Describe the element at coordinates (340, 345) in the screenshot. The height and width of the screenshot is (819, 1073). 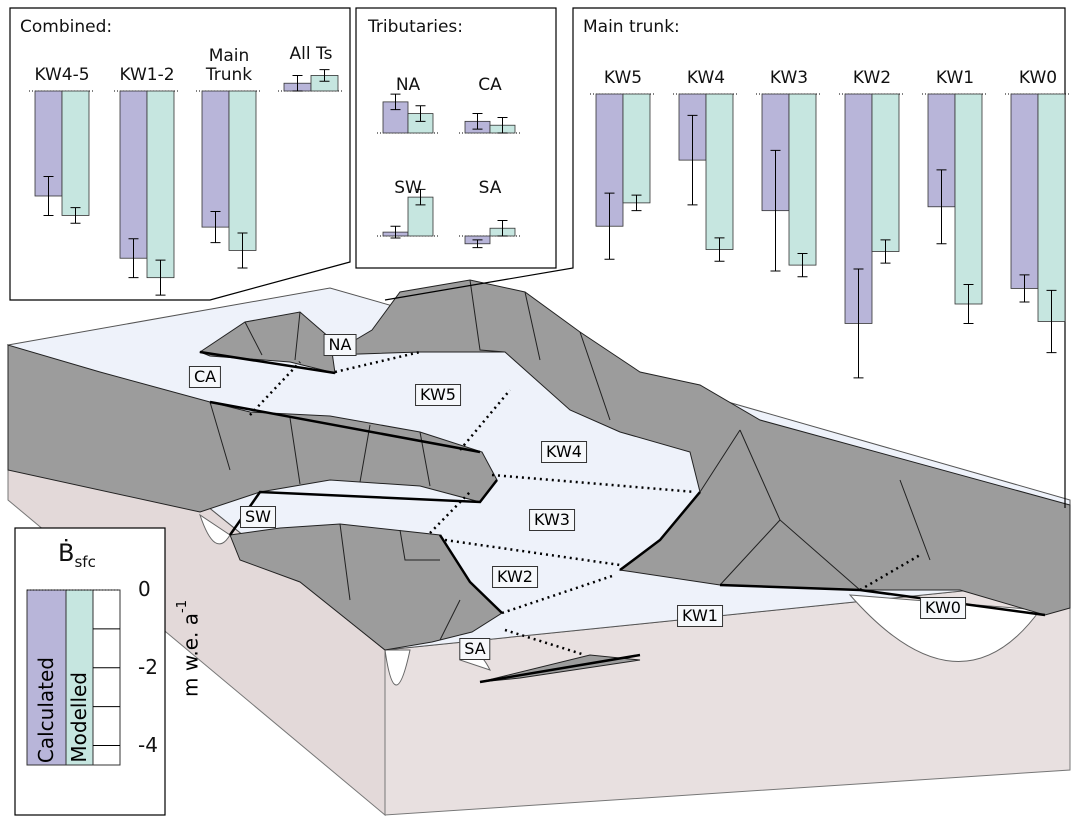
I see `zone-label: NA` at that location.